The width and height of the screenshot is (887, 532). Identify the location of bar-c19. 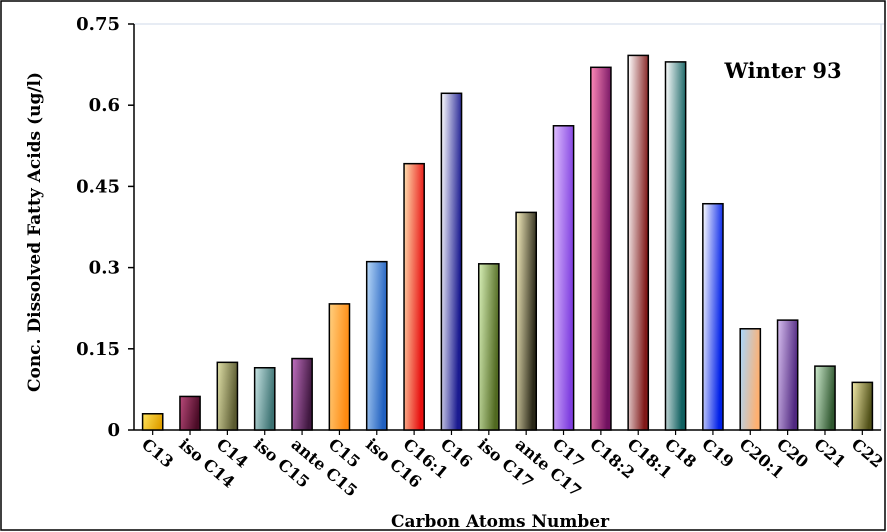
(713, 316).